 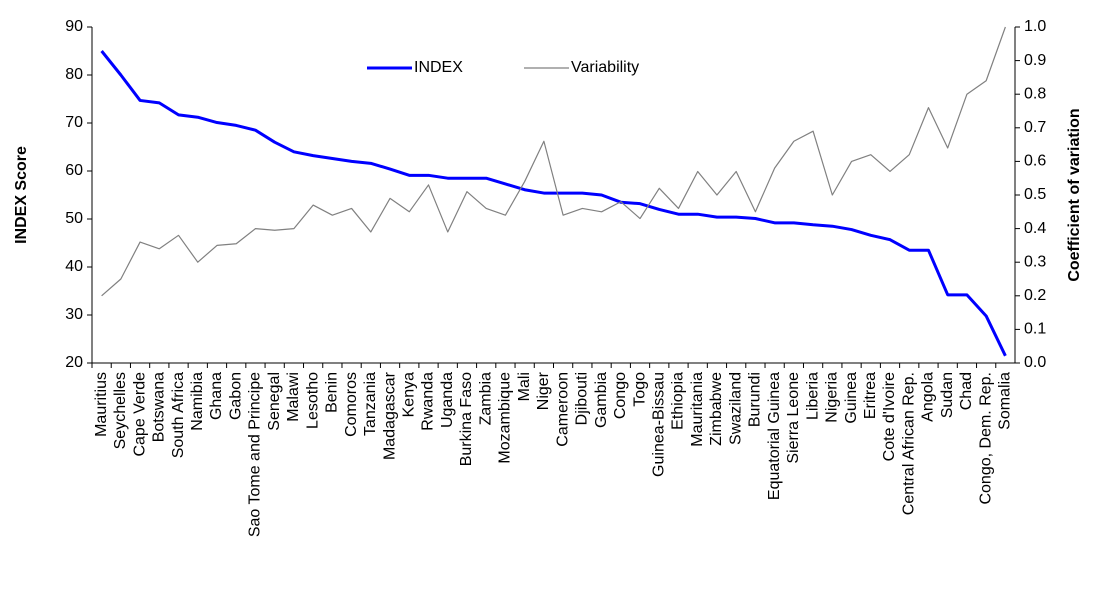 What do you see at coordinates (889, 416) in the screenshot?
I see `x-tick-label: Cote d'Ivoire` at bounding box center [889, 416].